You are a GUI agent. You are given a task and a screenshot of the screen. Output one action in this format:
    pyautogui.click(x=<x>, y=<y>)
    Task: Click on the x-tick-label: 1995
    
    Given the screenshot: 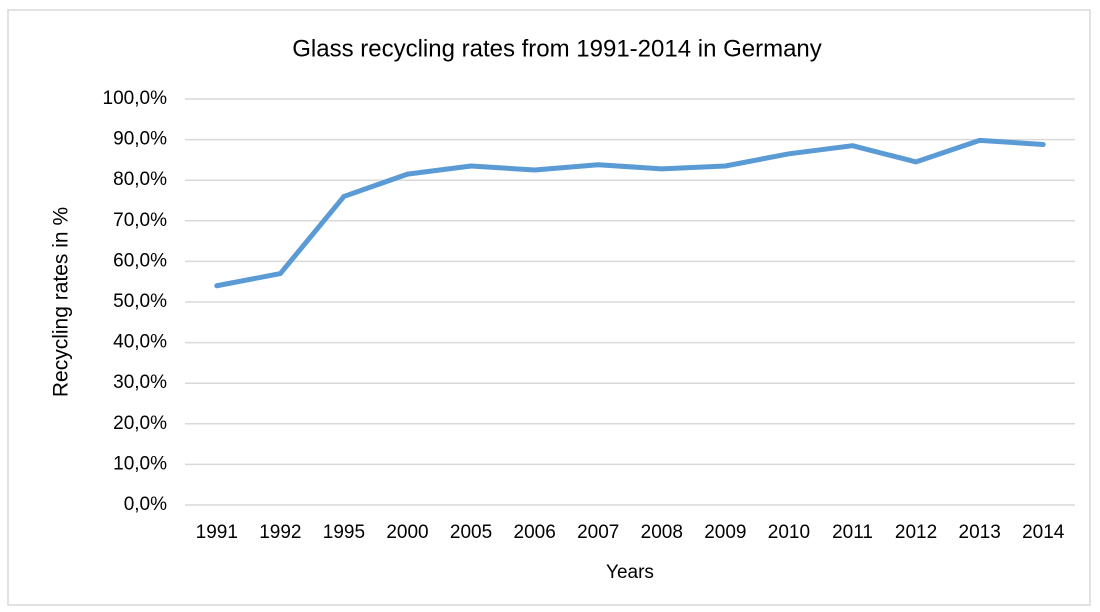 What is the action you would take?
    pyautogui.click(x=344, y=532)
    